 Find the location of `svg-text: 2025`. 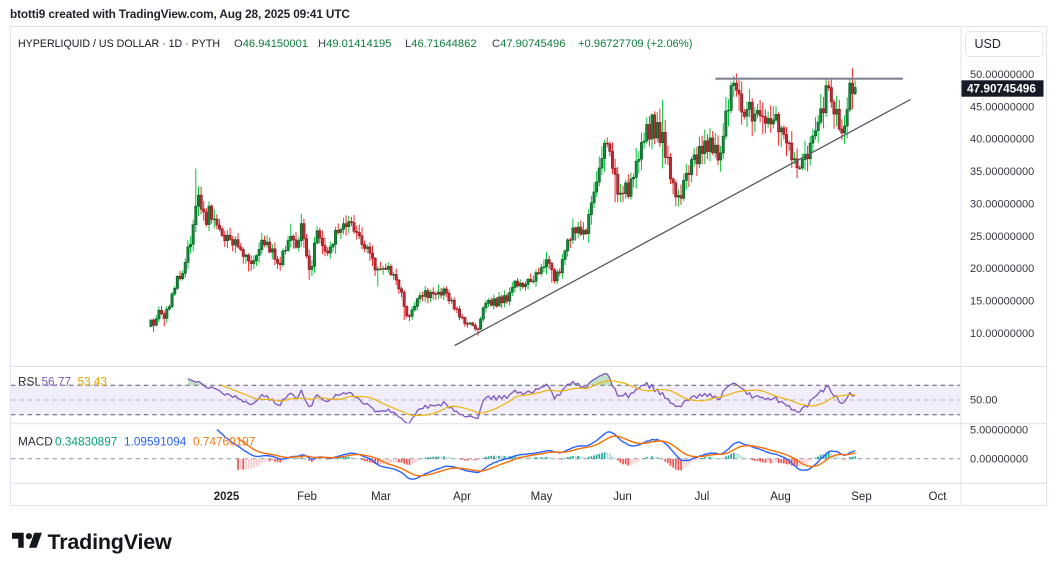

svg-text: 2025 is located at coordinates (227, 497).